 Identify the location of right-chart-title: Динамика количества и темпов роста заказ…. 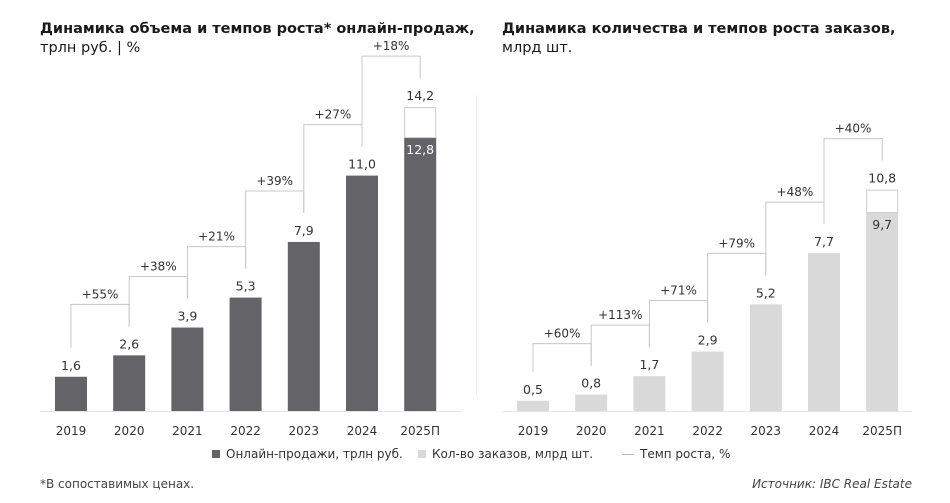
(699, 39).